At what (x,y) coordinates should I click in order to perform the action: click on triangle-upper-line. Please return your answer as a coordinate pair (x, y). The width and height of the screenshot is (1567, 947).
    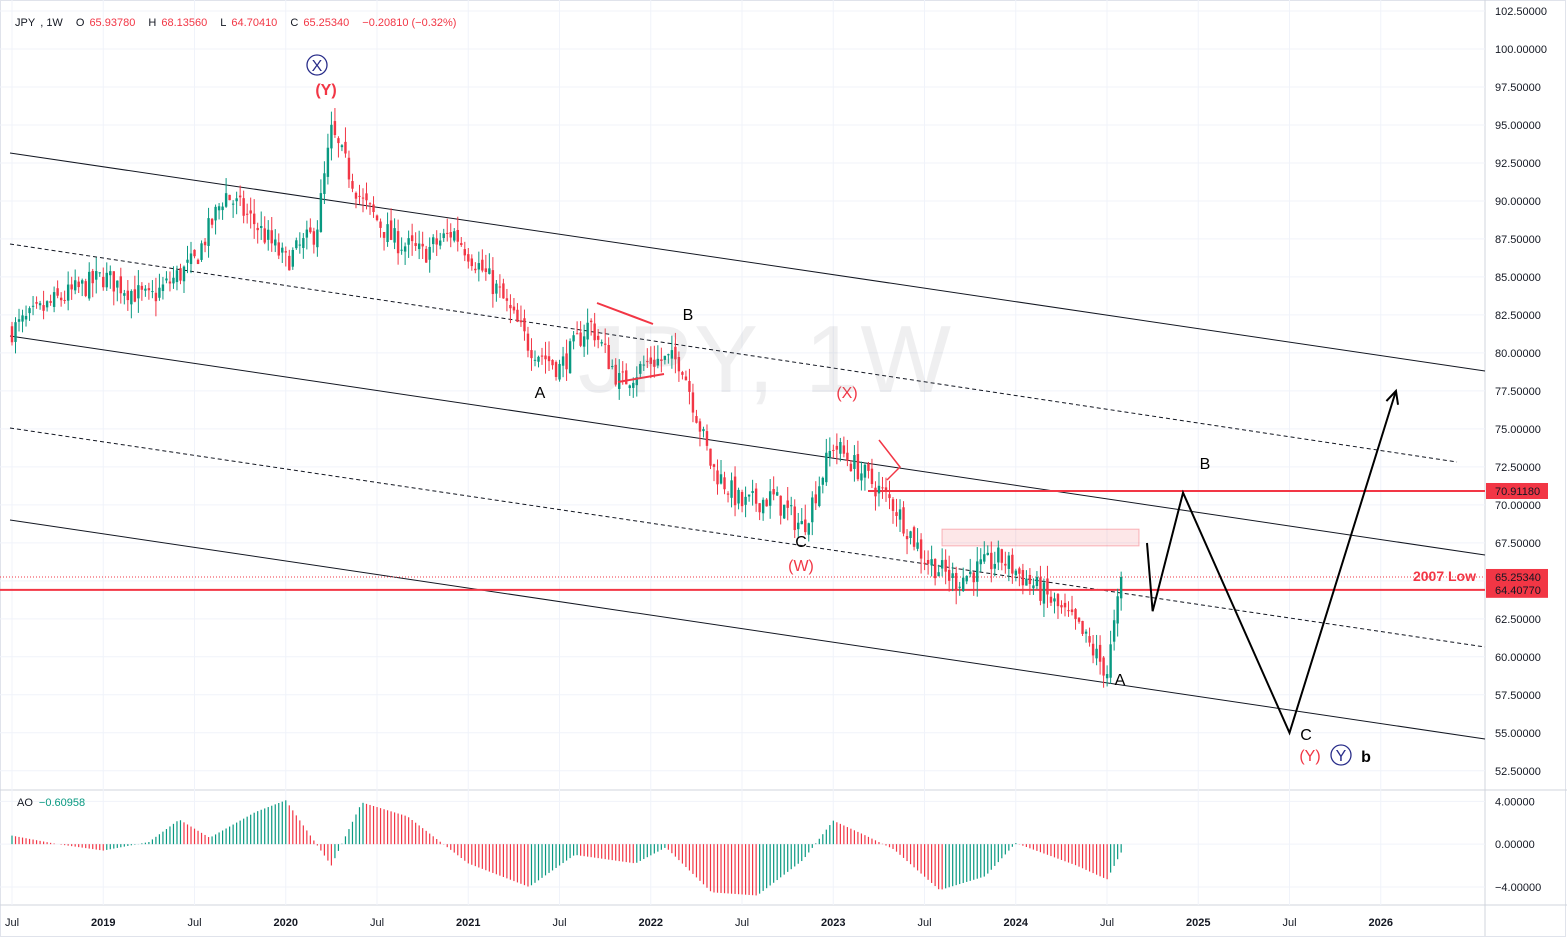
    Looking at the image, I should click on (625, 313).